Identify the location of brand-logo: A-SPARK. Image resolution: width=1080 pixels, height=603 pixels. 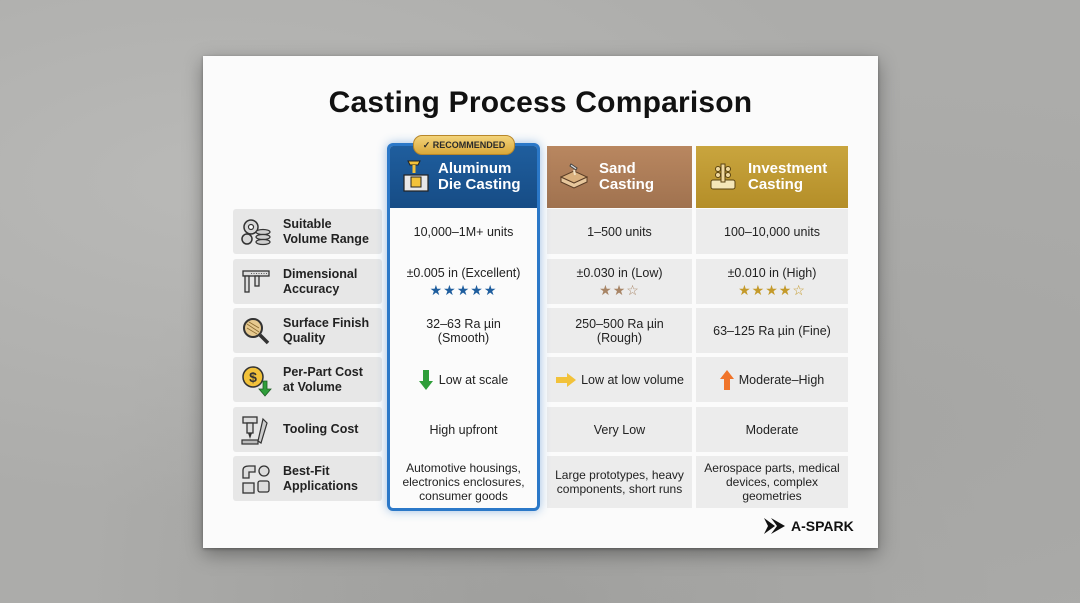
(808, 526).